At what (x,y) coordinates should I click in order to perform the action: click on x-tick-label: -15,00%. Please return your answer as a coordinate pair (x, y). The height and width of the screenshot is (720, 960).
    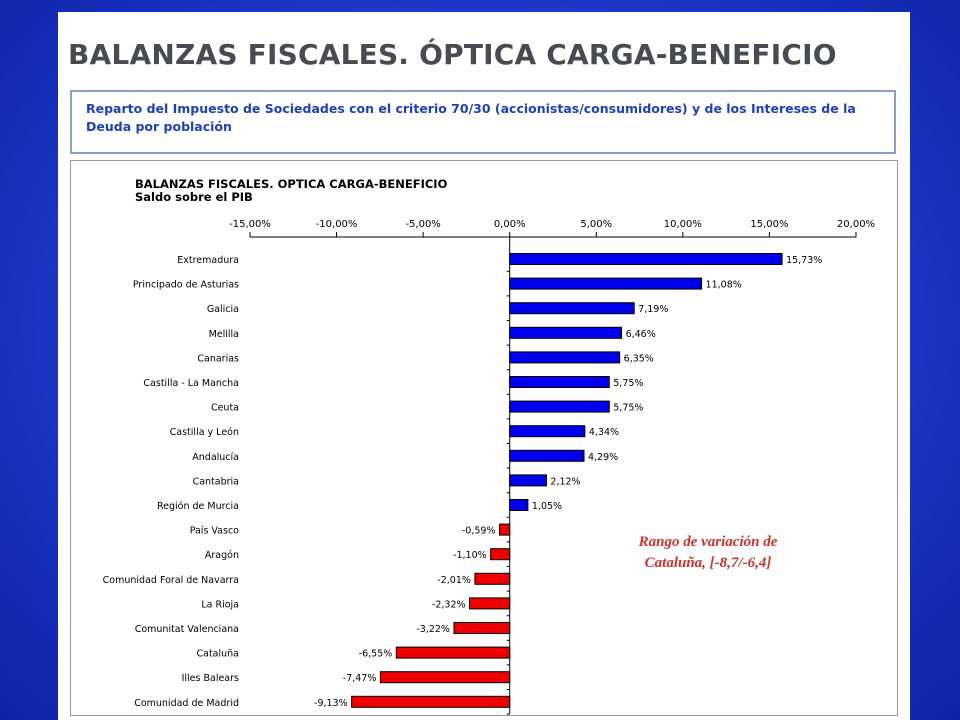
    Looking at the image, I should click on (250, 224).